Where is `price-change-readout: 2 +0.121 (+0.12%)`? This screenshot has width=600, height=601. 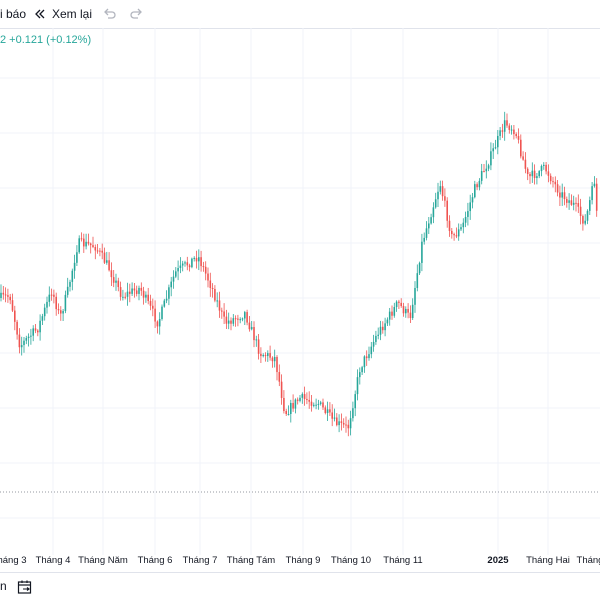 price-change-readout: 2 +0.121 (+0.12%) is located at coordinates (46, 40).